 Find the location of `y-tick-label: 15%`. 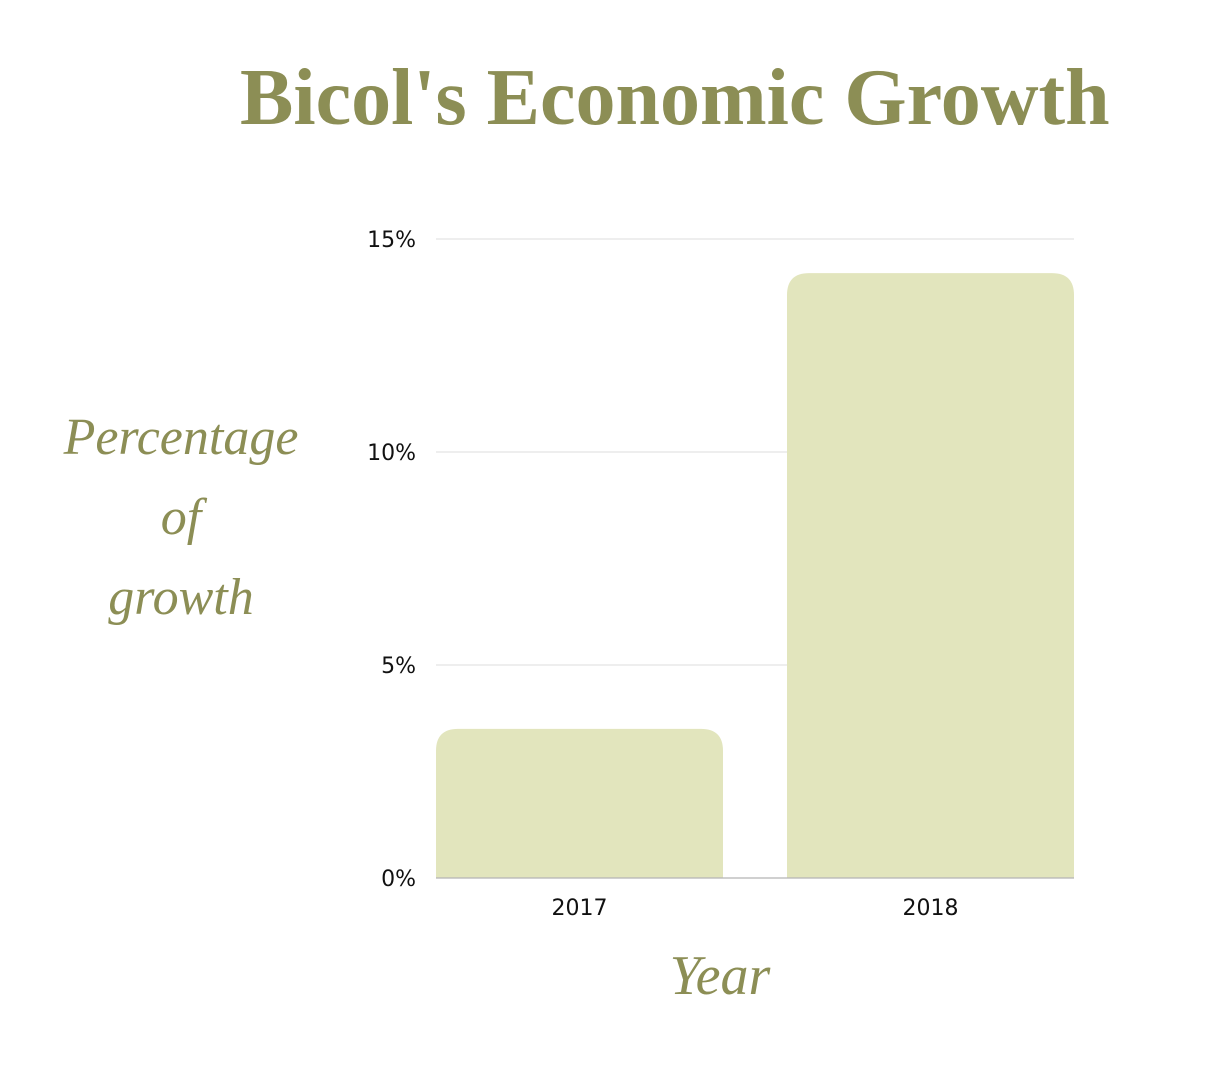

y-tick-label: 15% is located at coordinates (391, 240).